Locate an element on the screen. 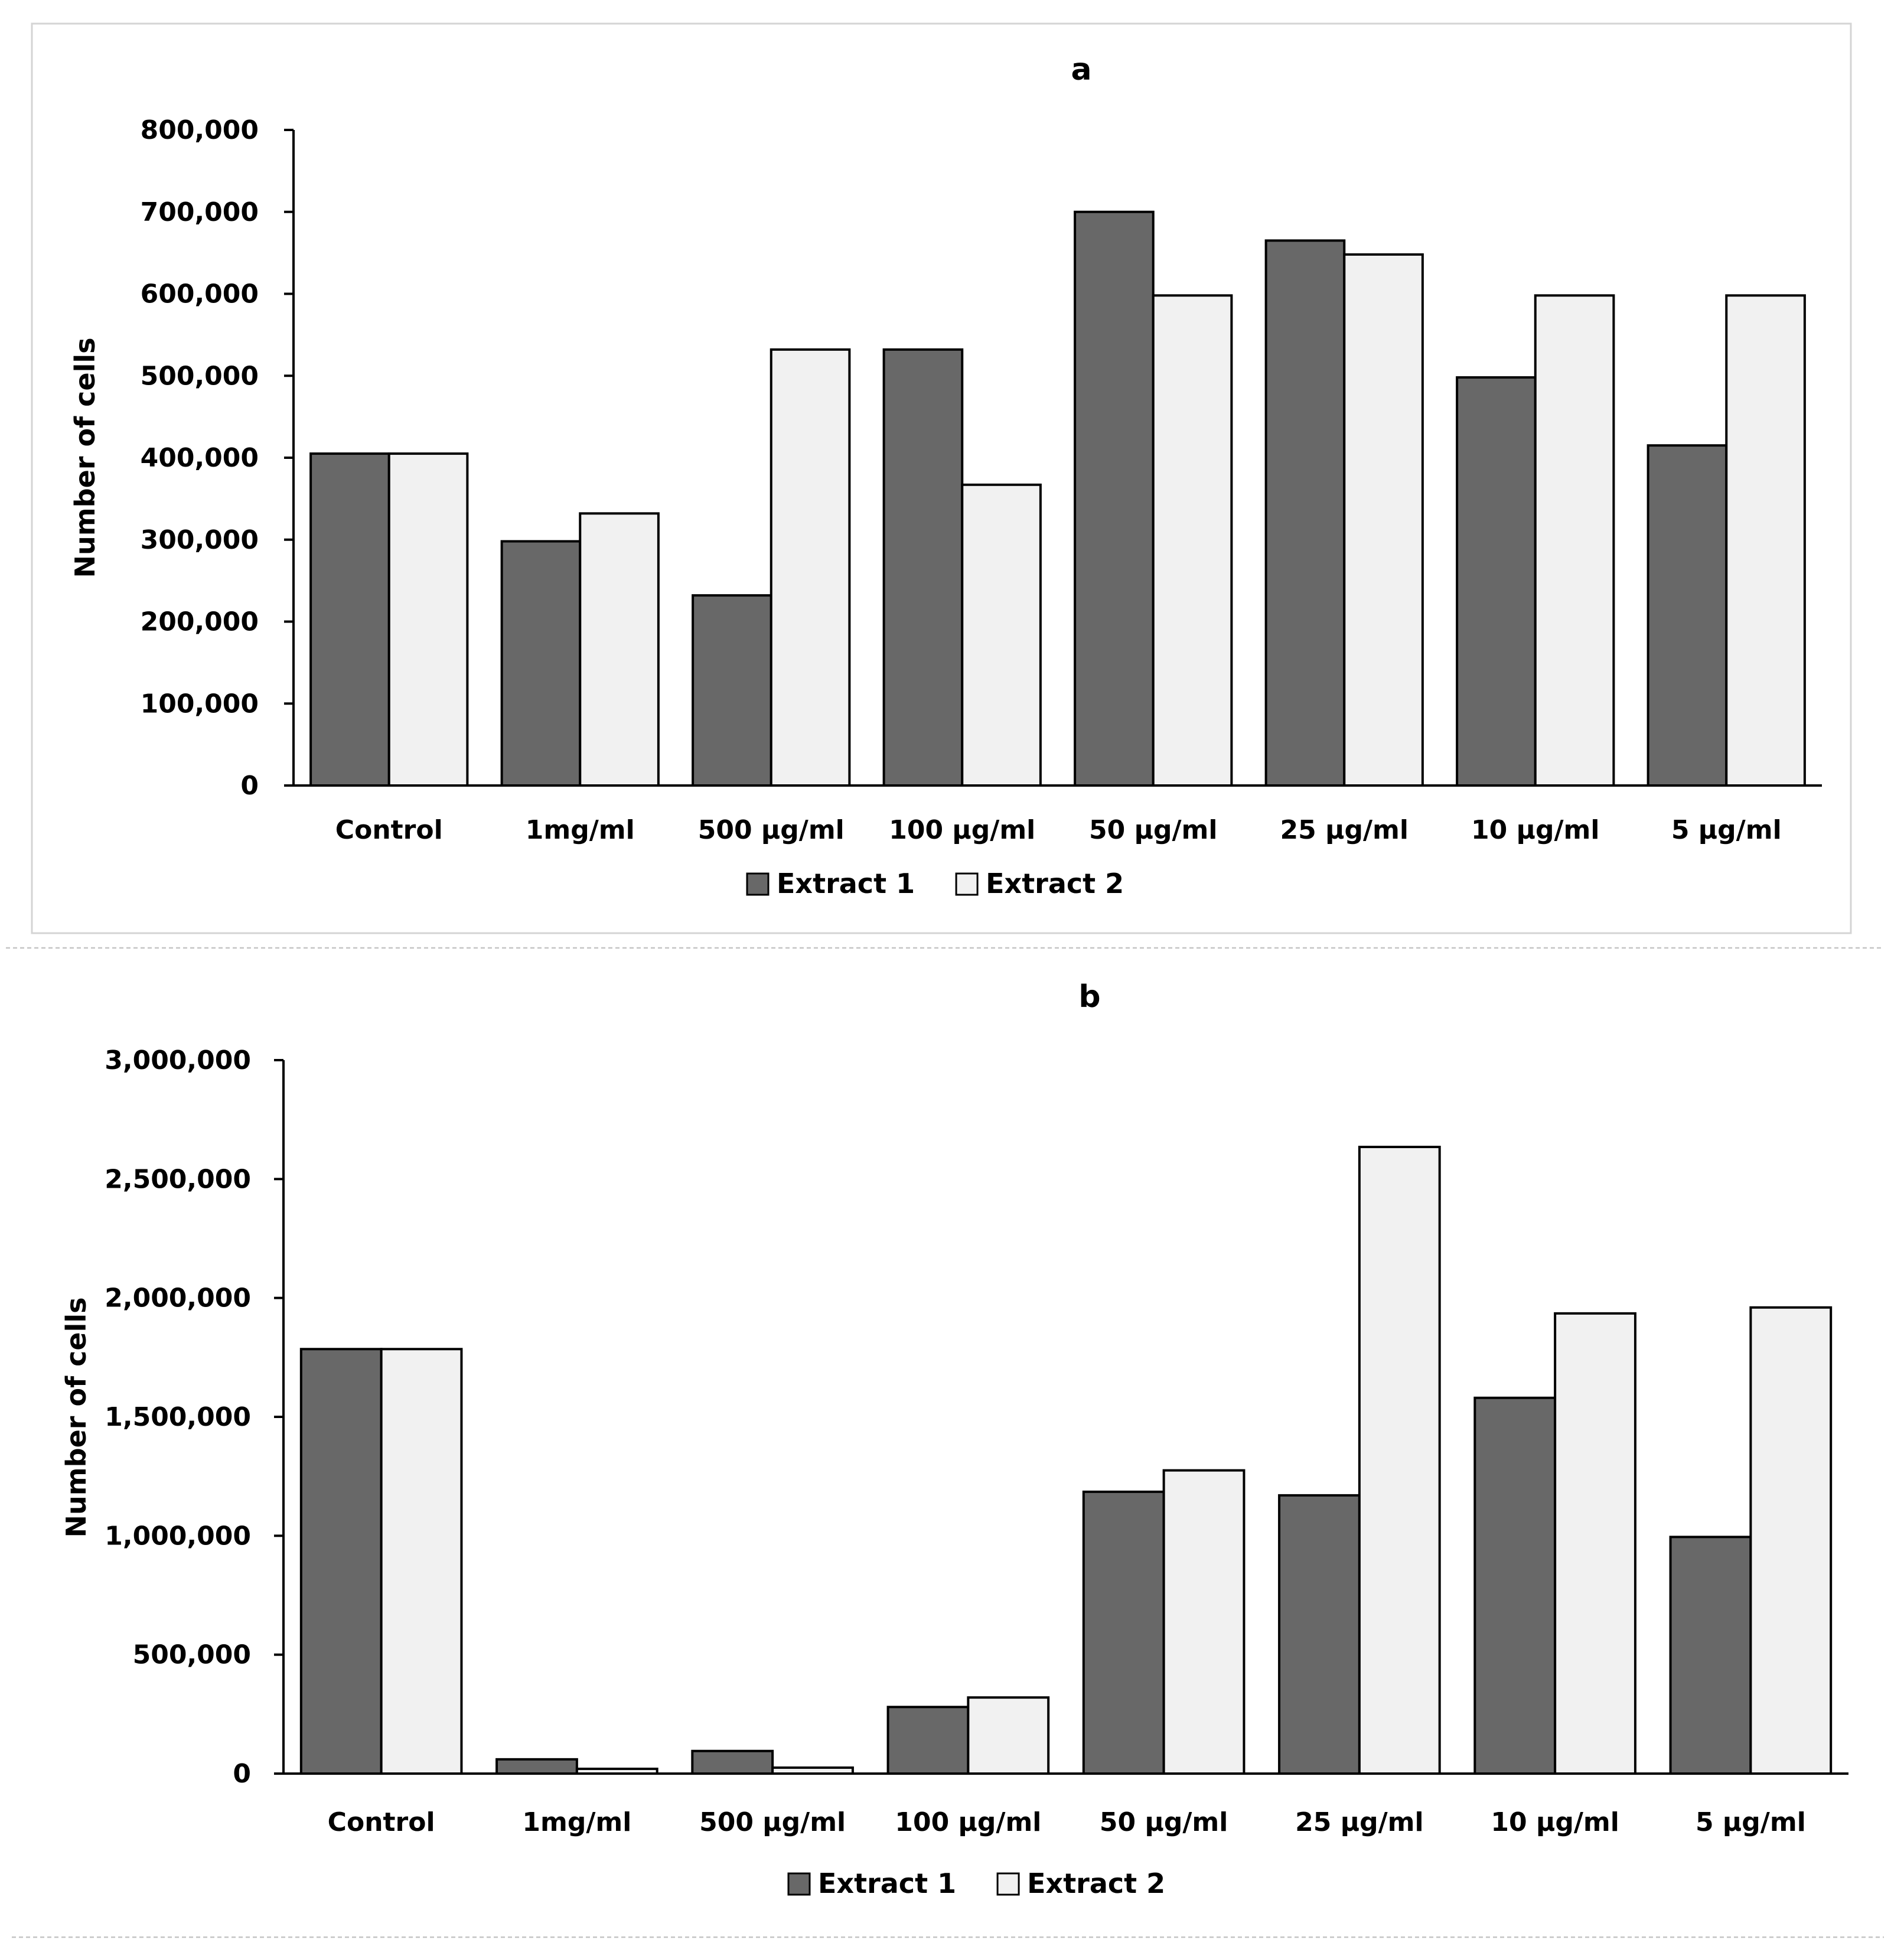  y-tick-label: 1,500,000 is located at coordinates (178, 1417).